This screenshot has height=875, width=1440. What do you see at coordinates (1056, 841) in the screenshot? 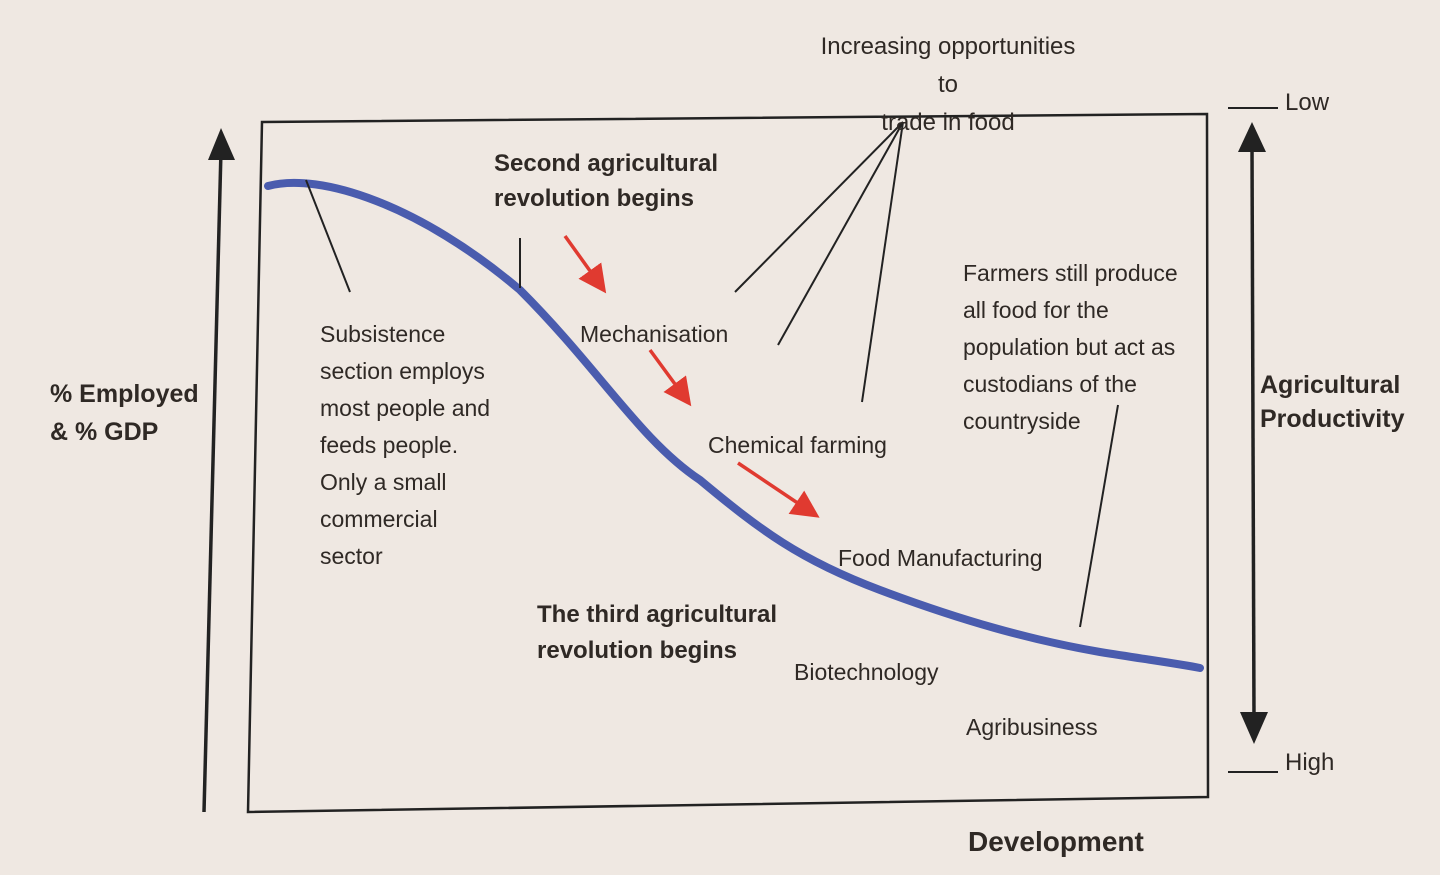
I see `x-axis-label: Development` at bounding box center [1056, 841].